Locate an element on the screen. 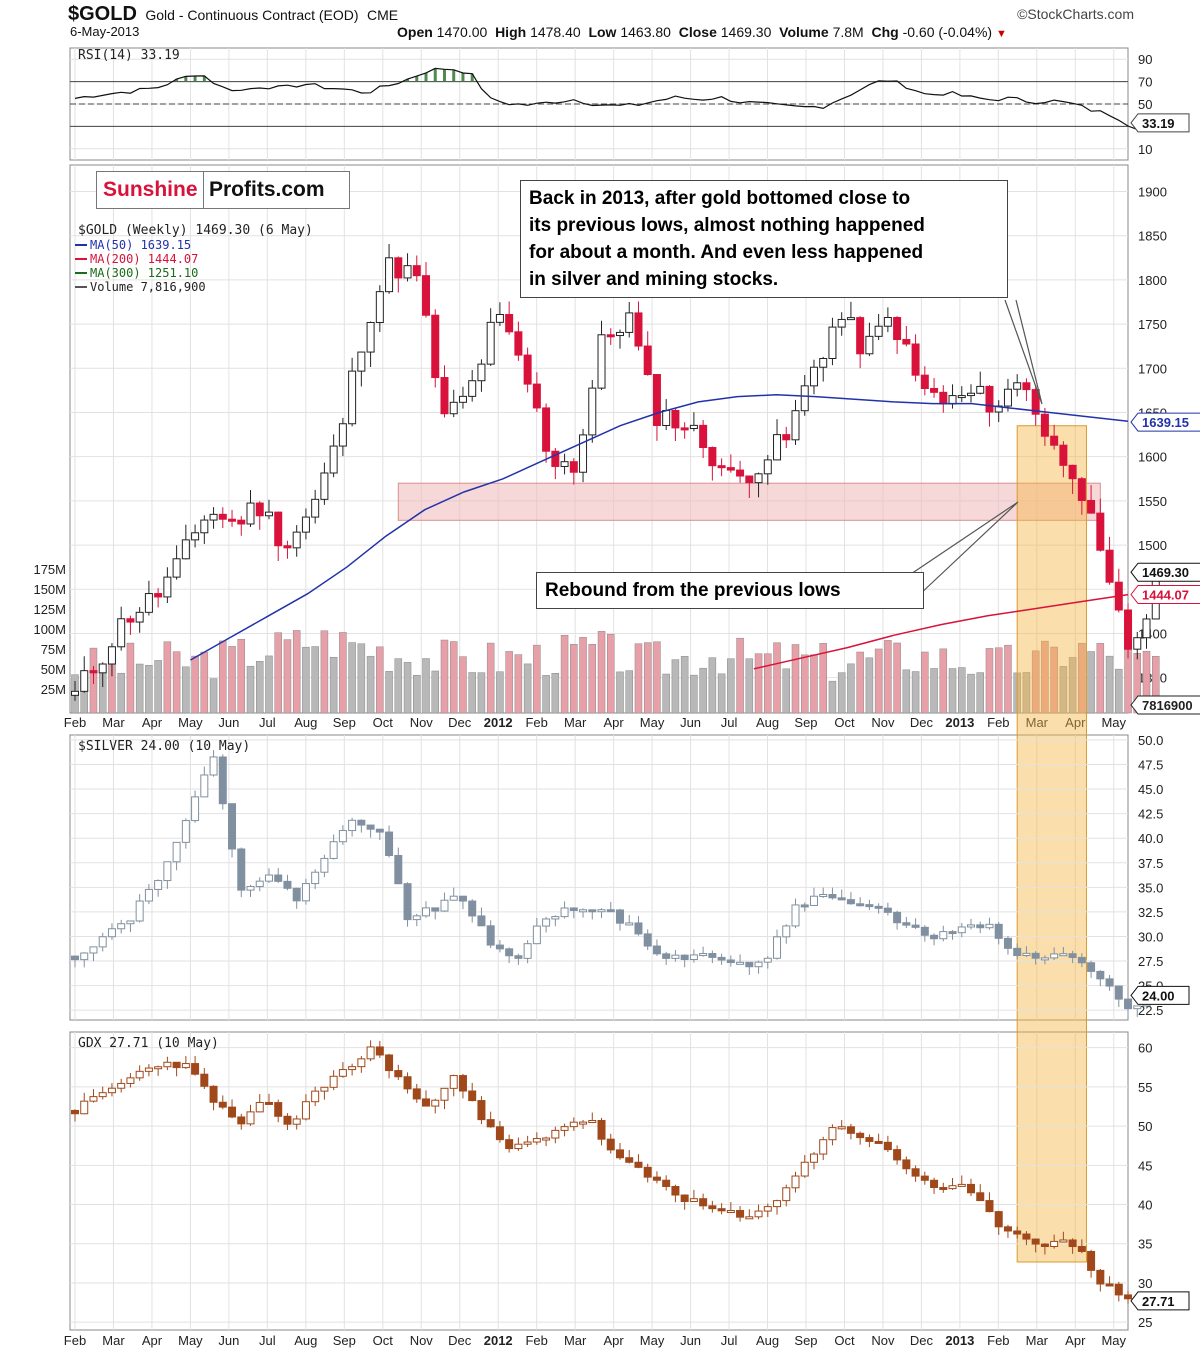  x-tick-label-1-7: Sep is located at coordinates (344, 1340).